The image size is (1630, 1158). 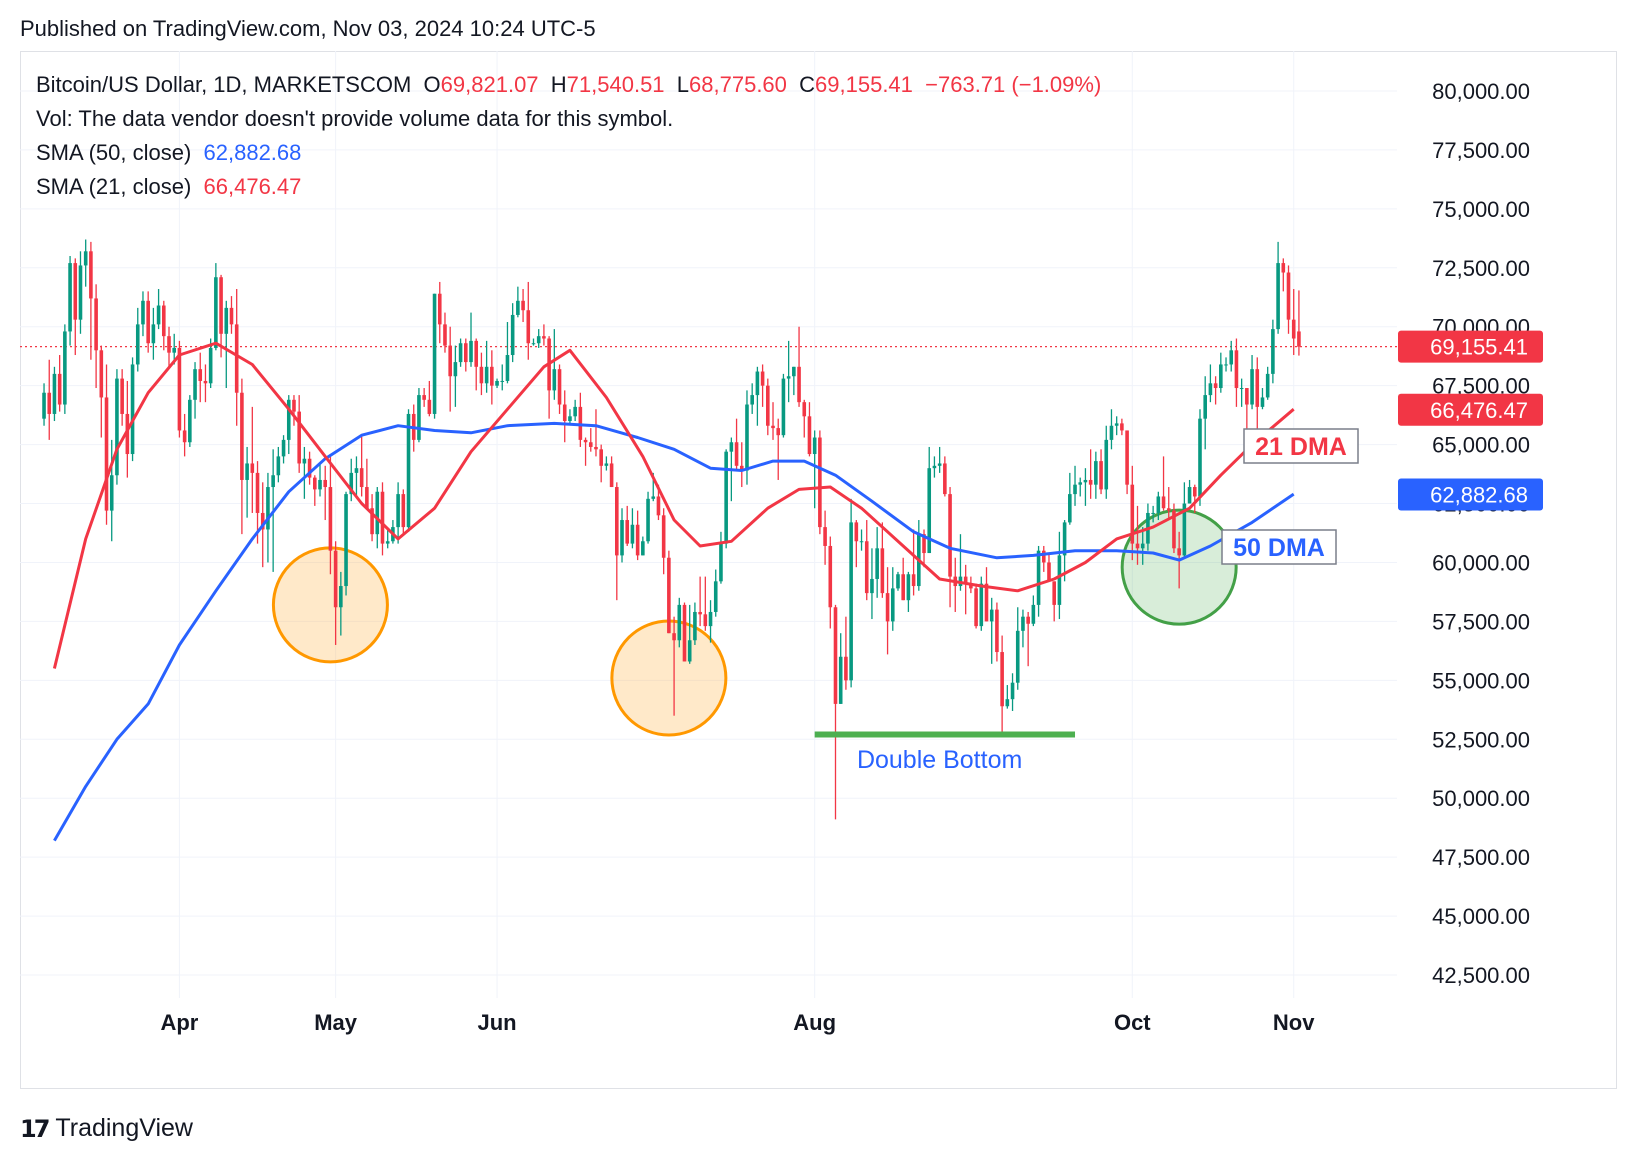 I want to click on last-price-label-box, so click(x=1470, y=346).